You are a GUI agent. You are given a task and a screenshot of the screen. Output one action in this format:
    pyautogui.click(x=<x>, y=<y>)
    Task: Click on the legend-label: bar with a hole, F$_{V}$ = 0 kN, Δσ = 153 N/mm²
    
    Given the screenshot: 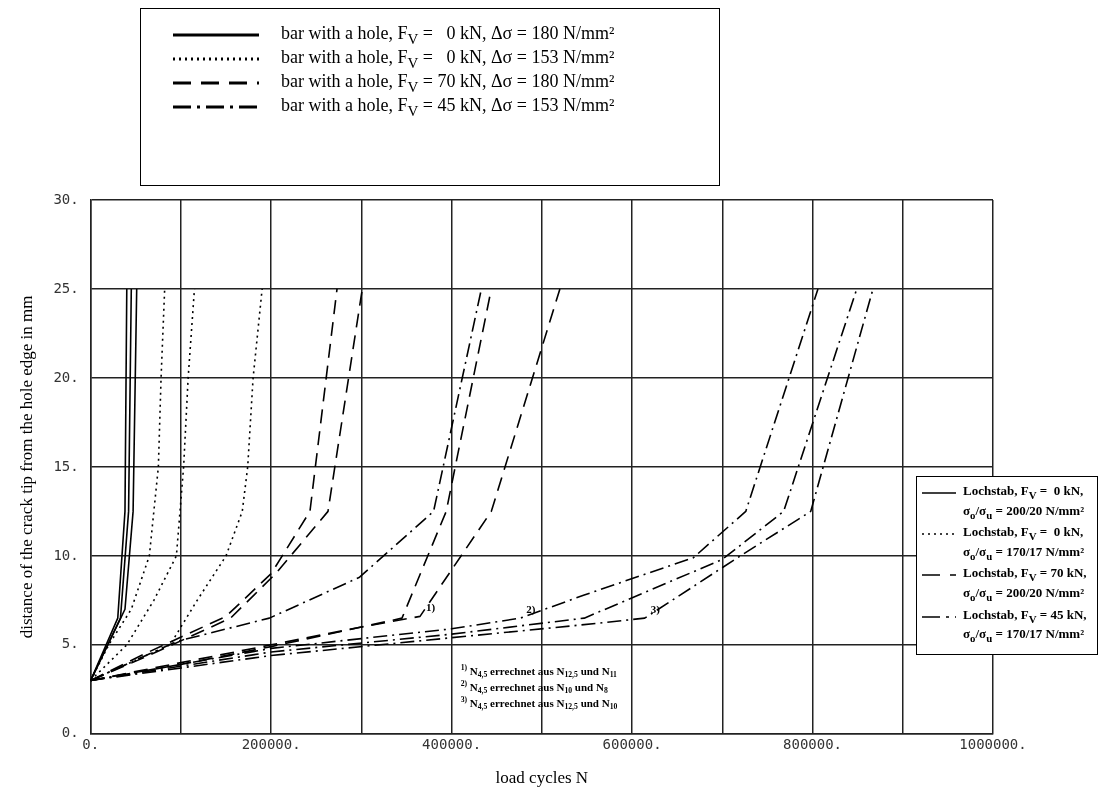 What is the action you would take?
    pyautogui.click(x=448, y=59)
    